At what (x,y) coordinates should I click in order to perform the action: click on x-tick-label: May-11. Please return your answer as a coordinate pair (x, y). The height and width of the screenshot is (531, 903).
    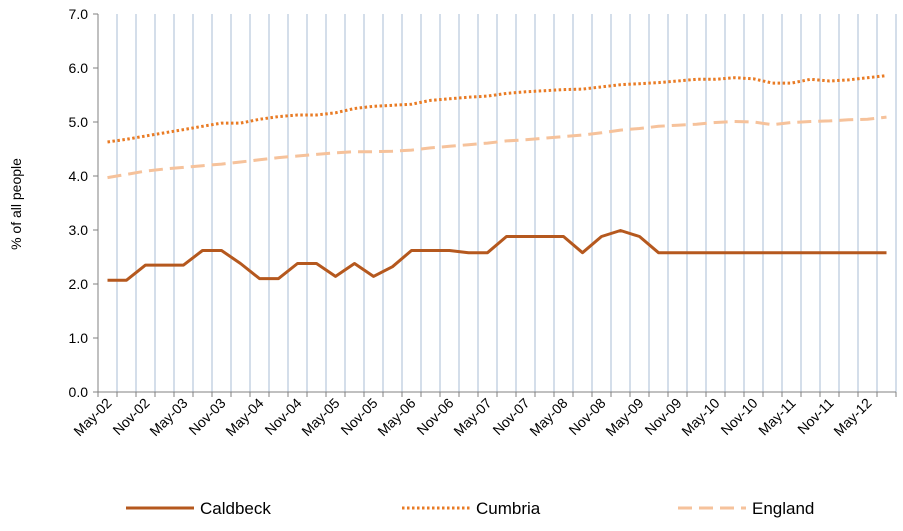
    Looking at the image, I should click on (777, 417).